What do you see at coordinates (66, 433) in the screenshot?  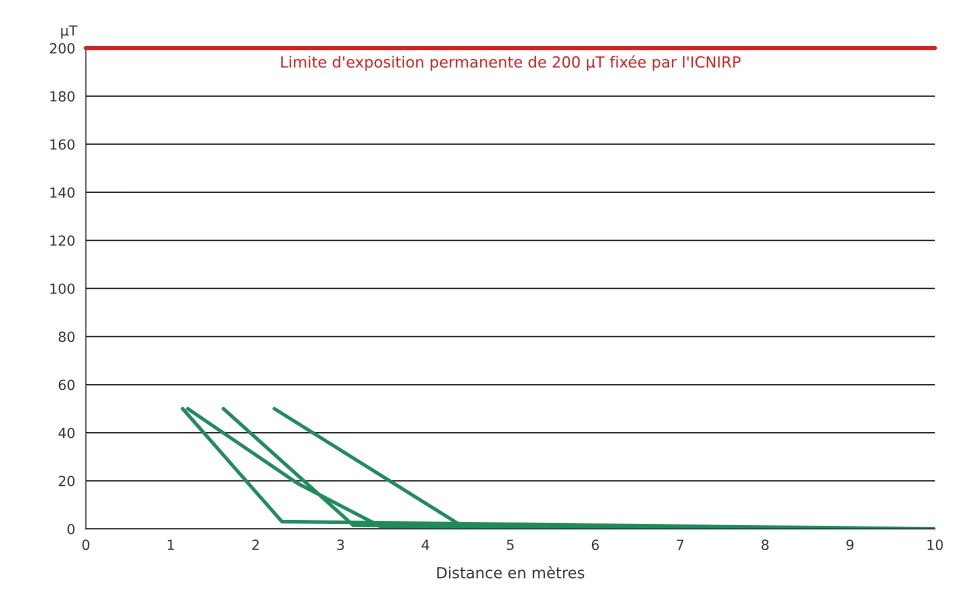 I see `y-tick-label: 40` at bounding box center [66, 433].